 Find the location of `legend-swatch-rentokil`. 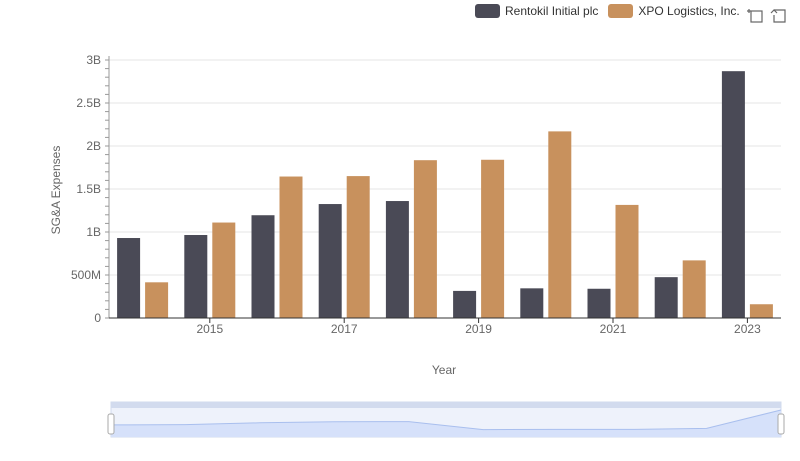

legend-swatch-rentokil is located at coordinates (487, 11).